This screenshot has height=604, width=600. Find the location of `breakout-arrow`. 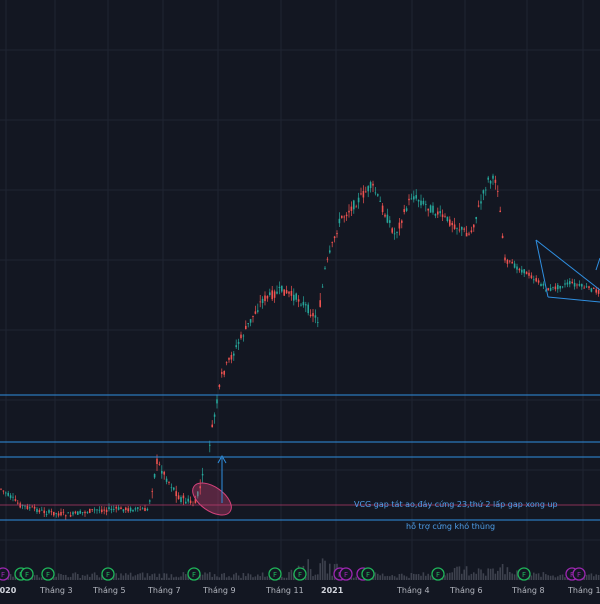

breakout-arrow is located at coordinates (597, 264).